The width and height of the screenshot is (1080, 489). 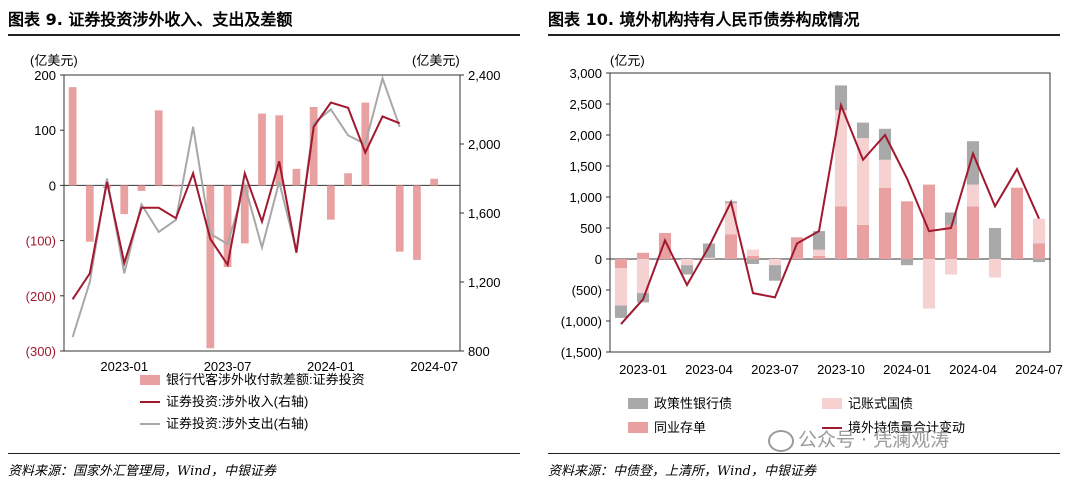 I want to click on y-tick-label: 500, so click(x=591, y=228).